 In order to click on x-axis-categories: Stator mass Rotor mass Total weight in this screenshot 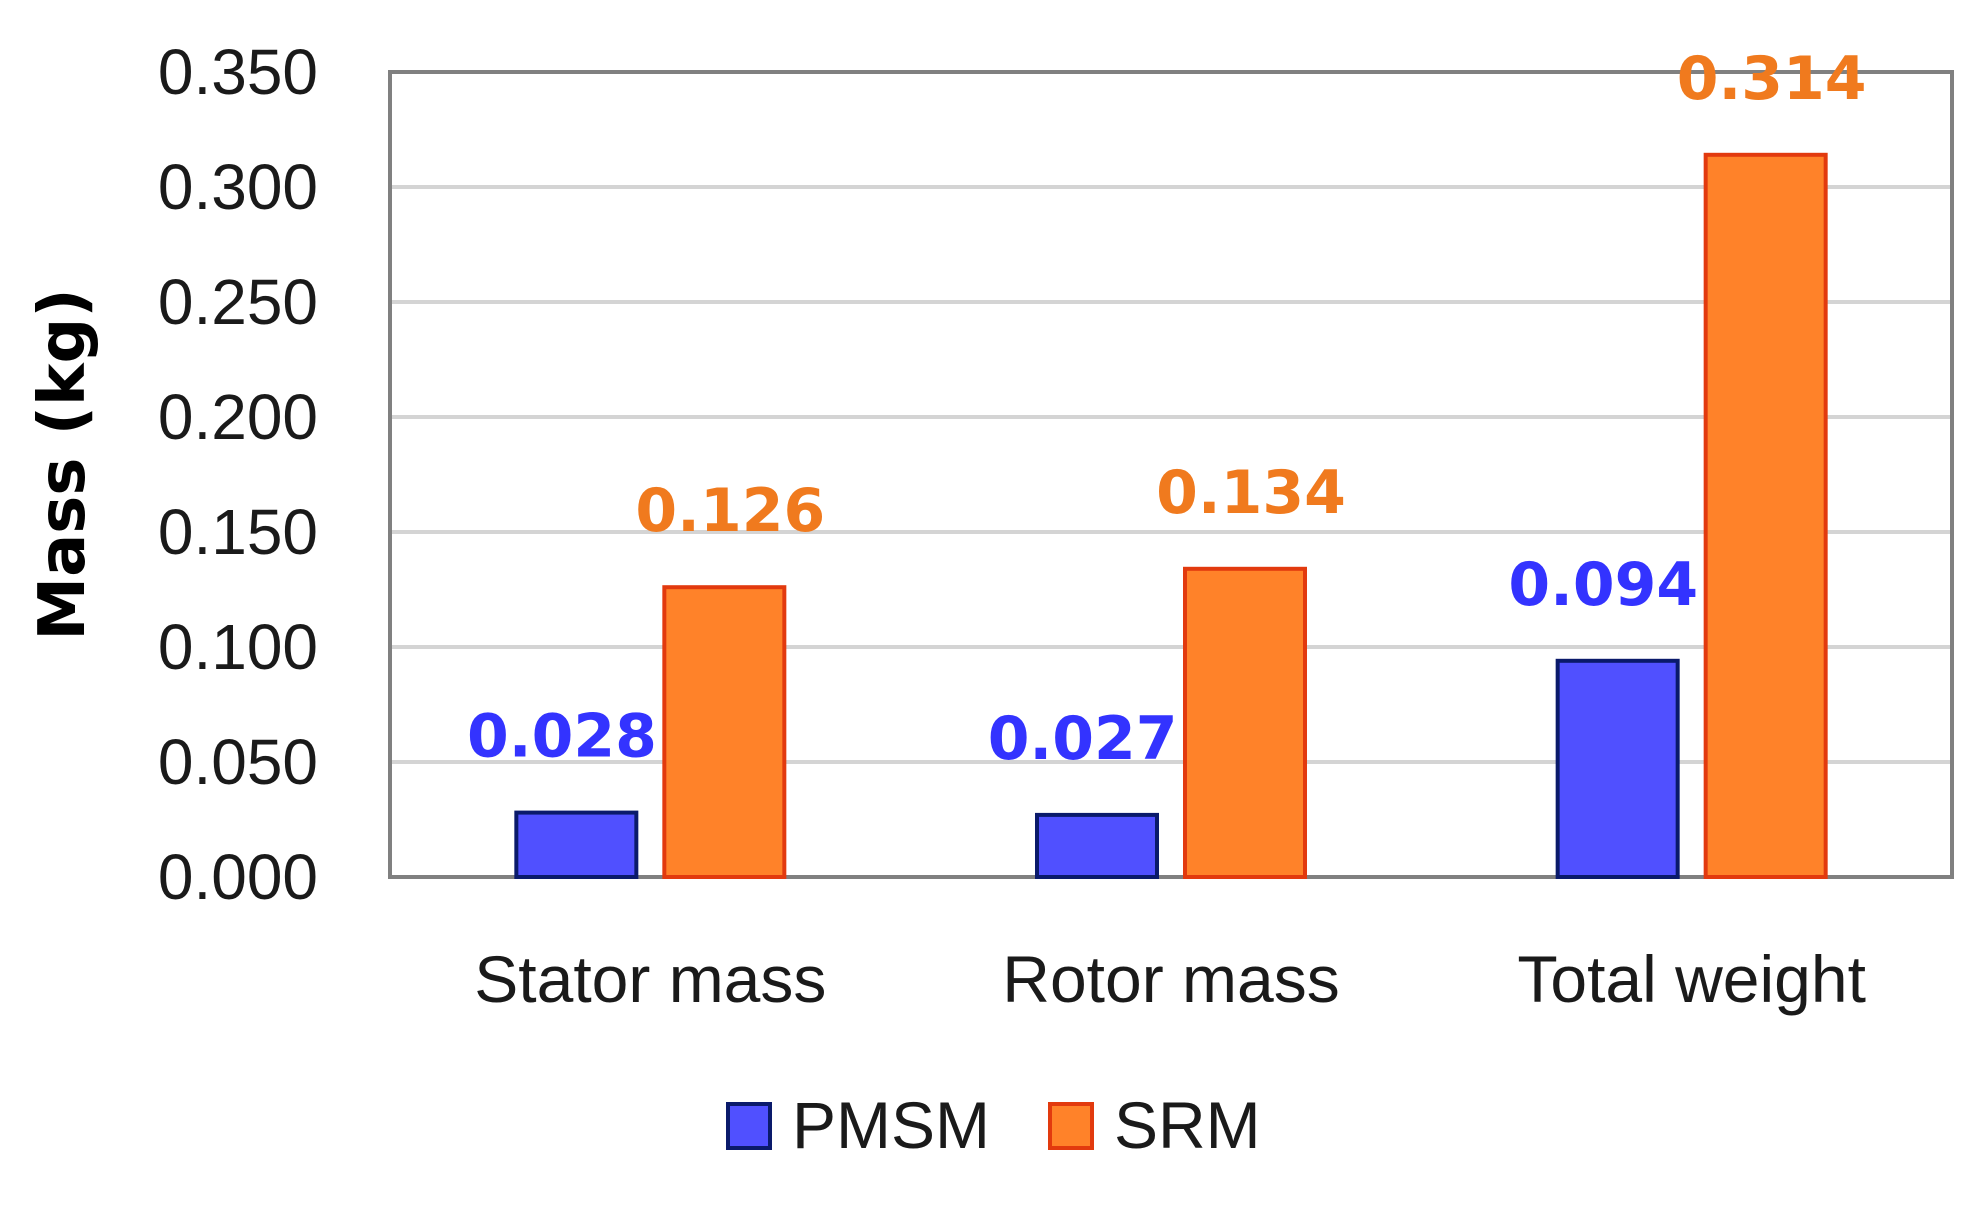, I will do `click(1170, 979)`.